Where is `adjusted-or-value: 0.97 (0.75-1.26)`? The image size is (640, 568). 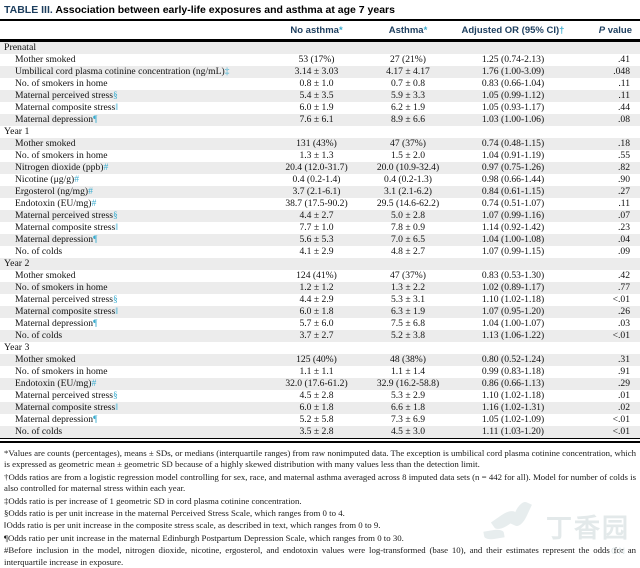 adjusted-or-value: 0.97 (0.75-1.26) is located at coordinates (513, 168).